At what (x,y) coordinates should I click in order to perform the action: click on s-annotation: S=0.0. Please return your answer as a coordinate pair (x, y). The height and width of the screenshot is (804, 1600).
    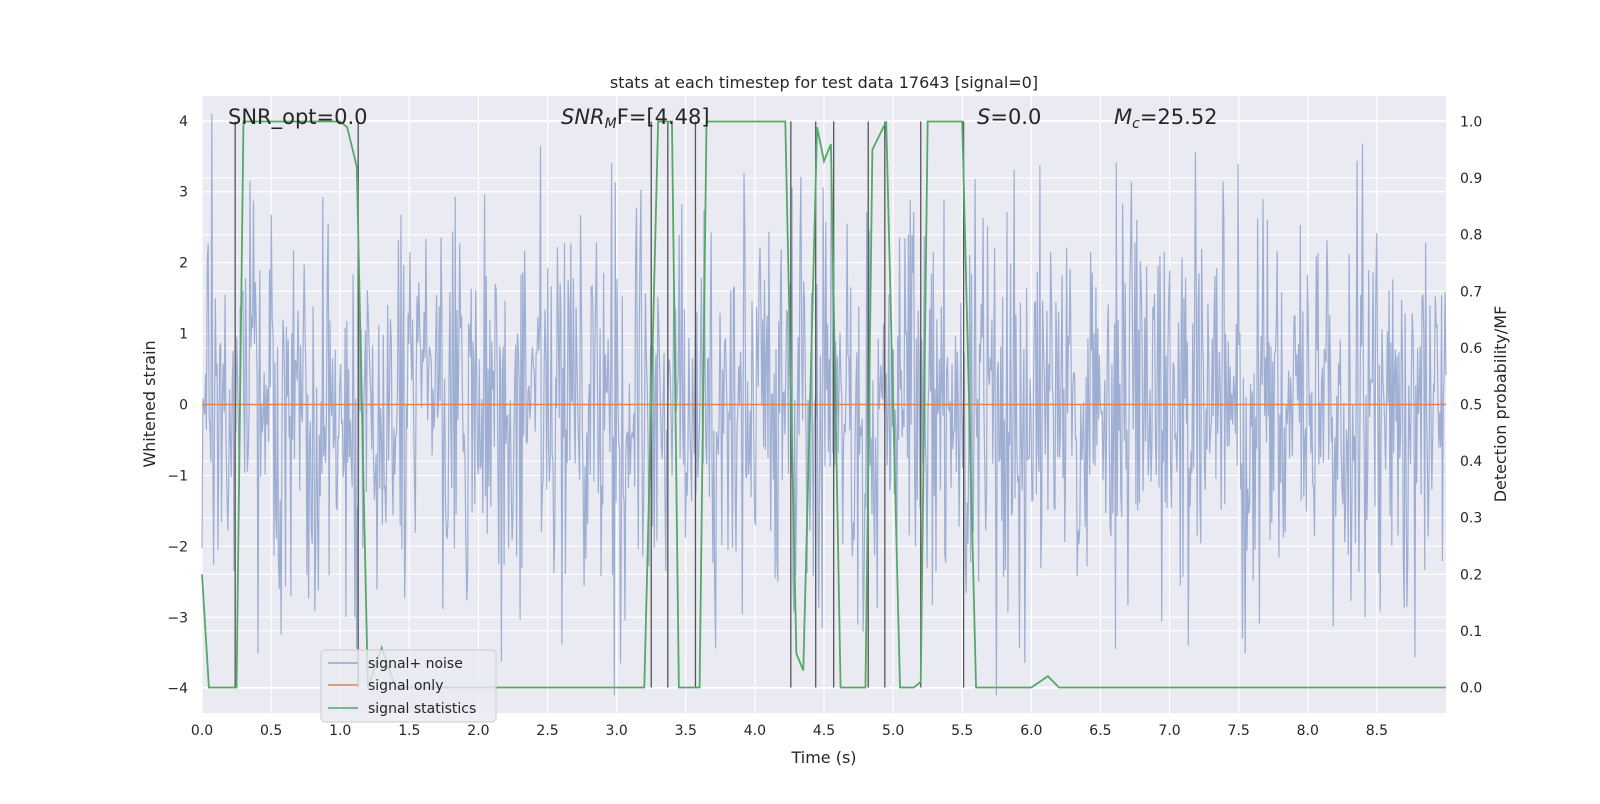
    Looking at the image, I should click on (1009, 117).